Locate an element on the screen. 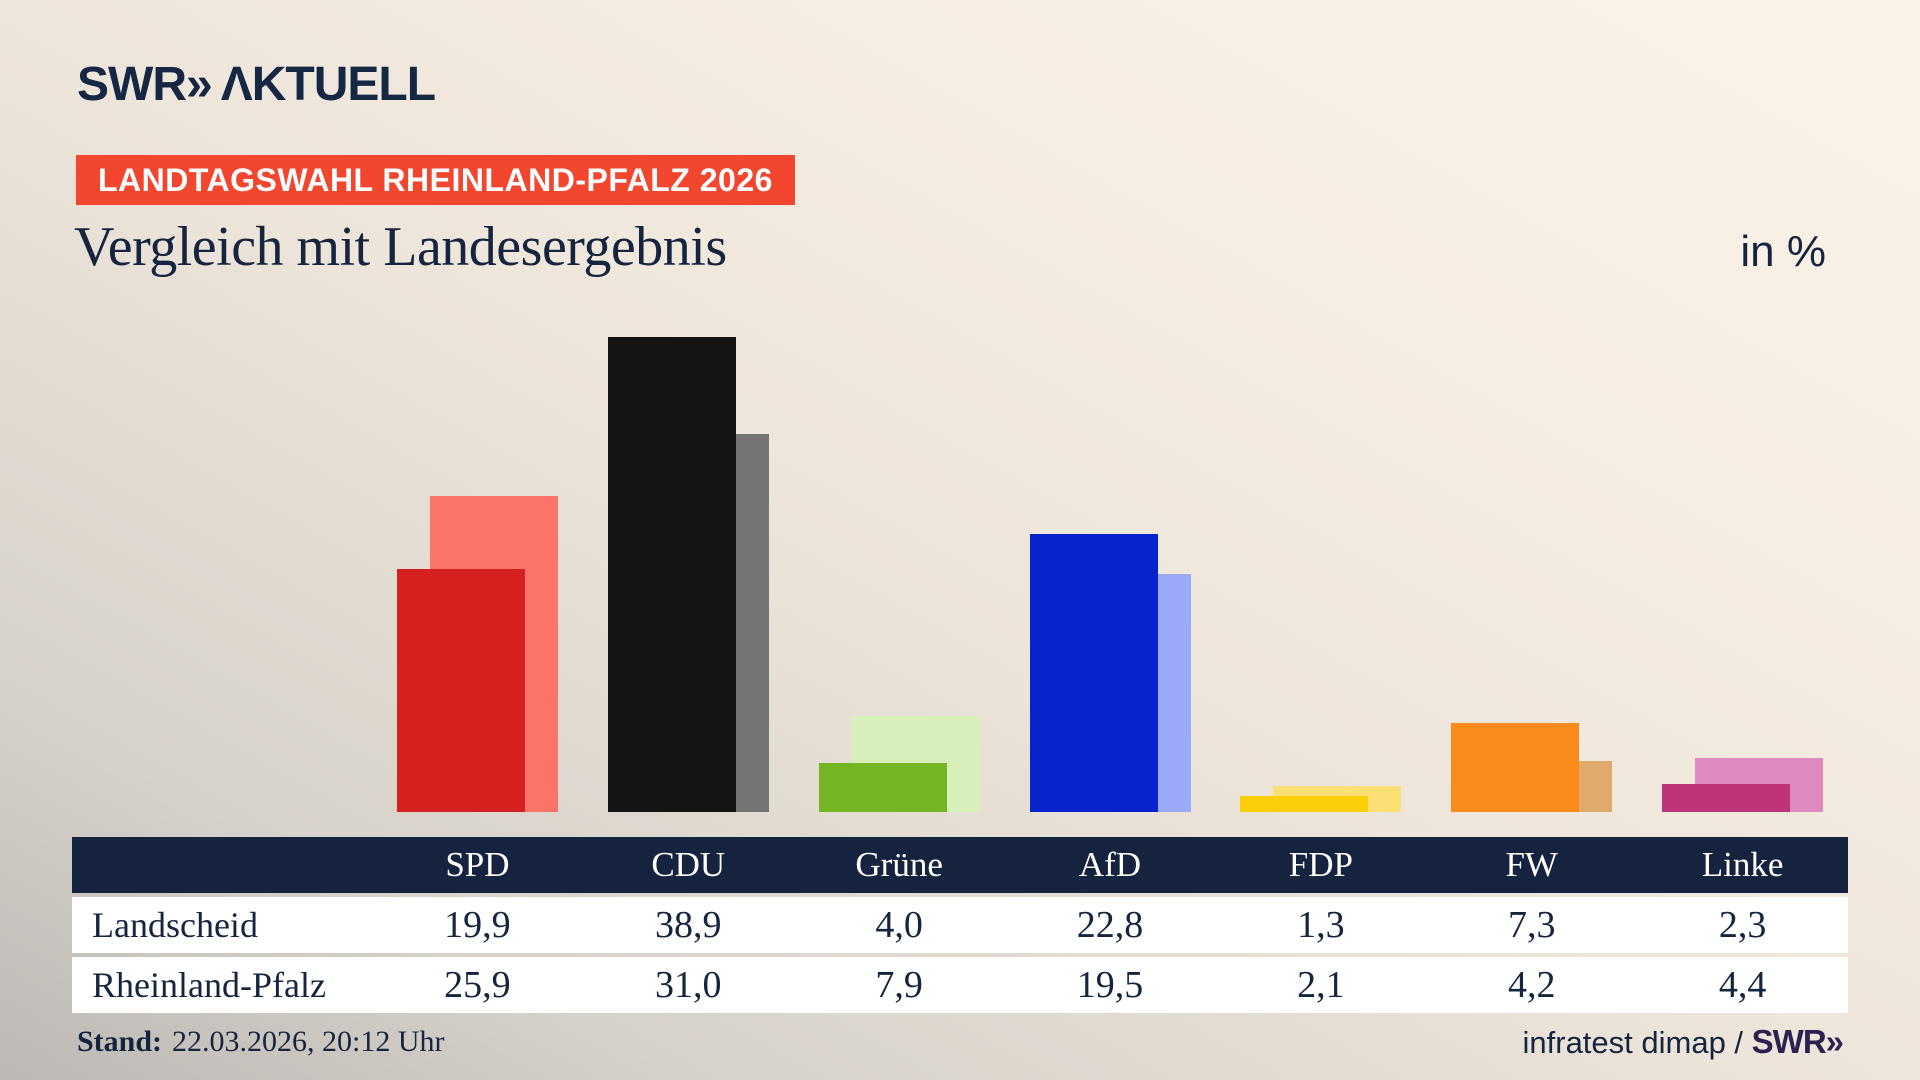  unit-label: in % is located at coordinates (1783, 251).